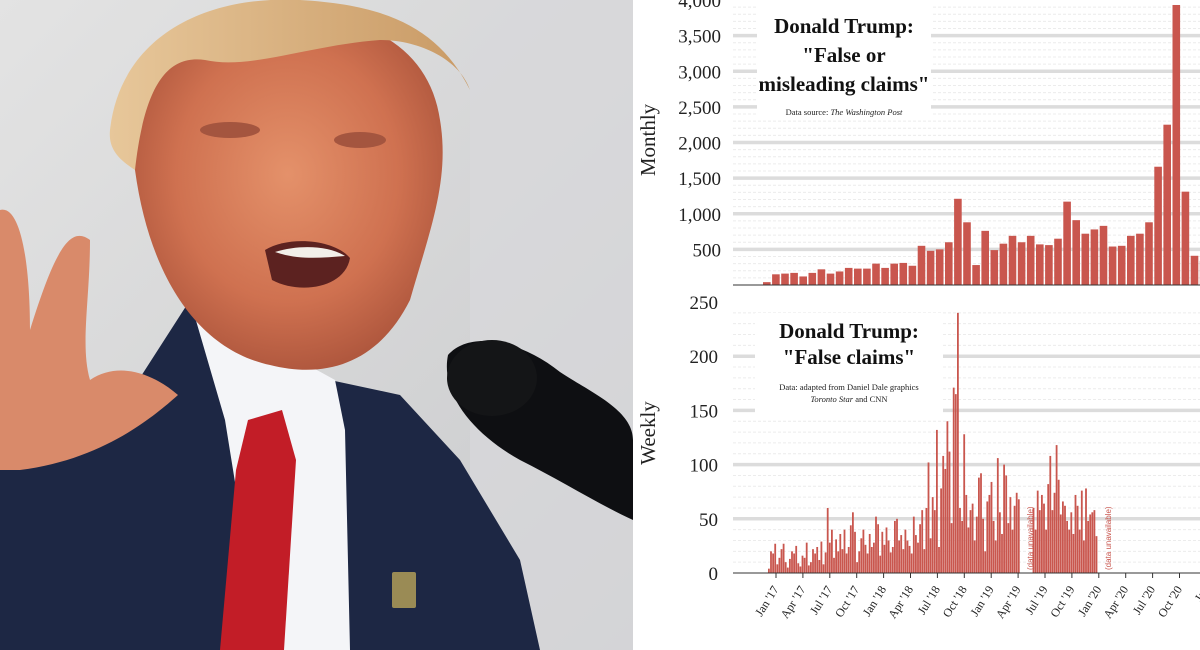 The height and width of the screenshot is (650, 1200). I want to click on monthly-title-line-3: misleading claims", so click(844, 84).